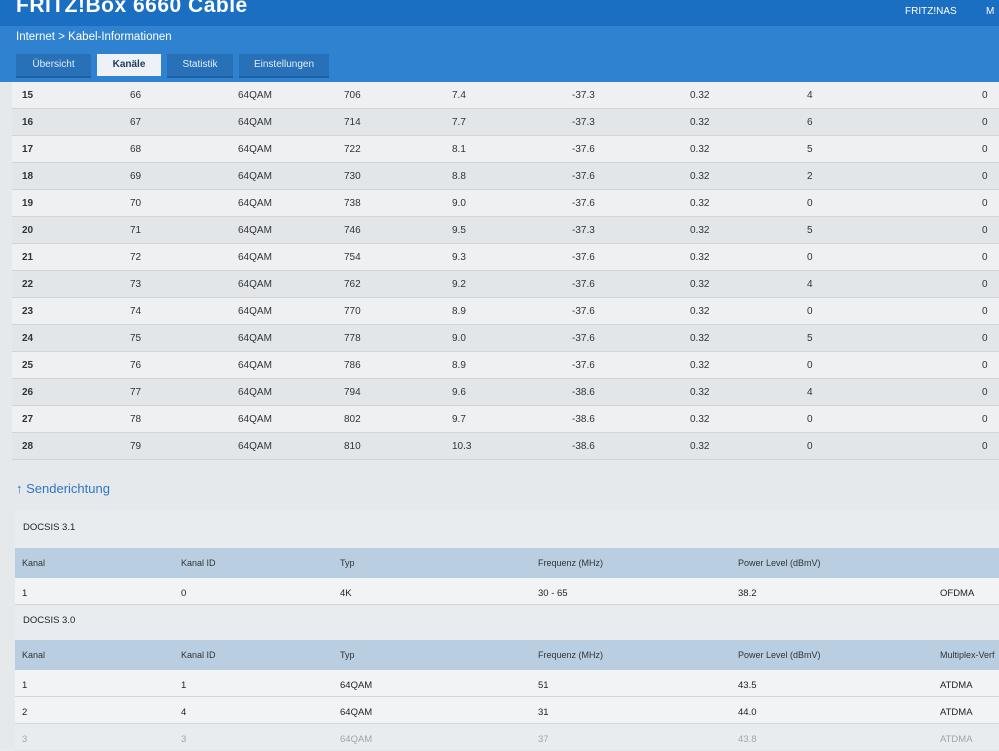 This screenshot has height=751, width=999. I want to click on table-cell: 79, so click(136, 446).